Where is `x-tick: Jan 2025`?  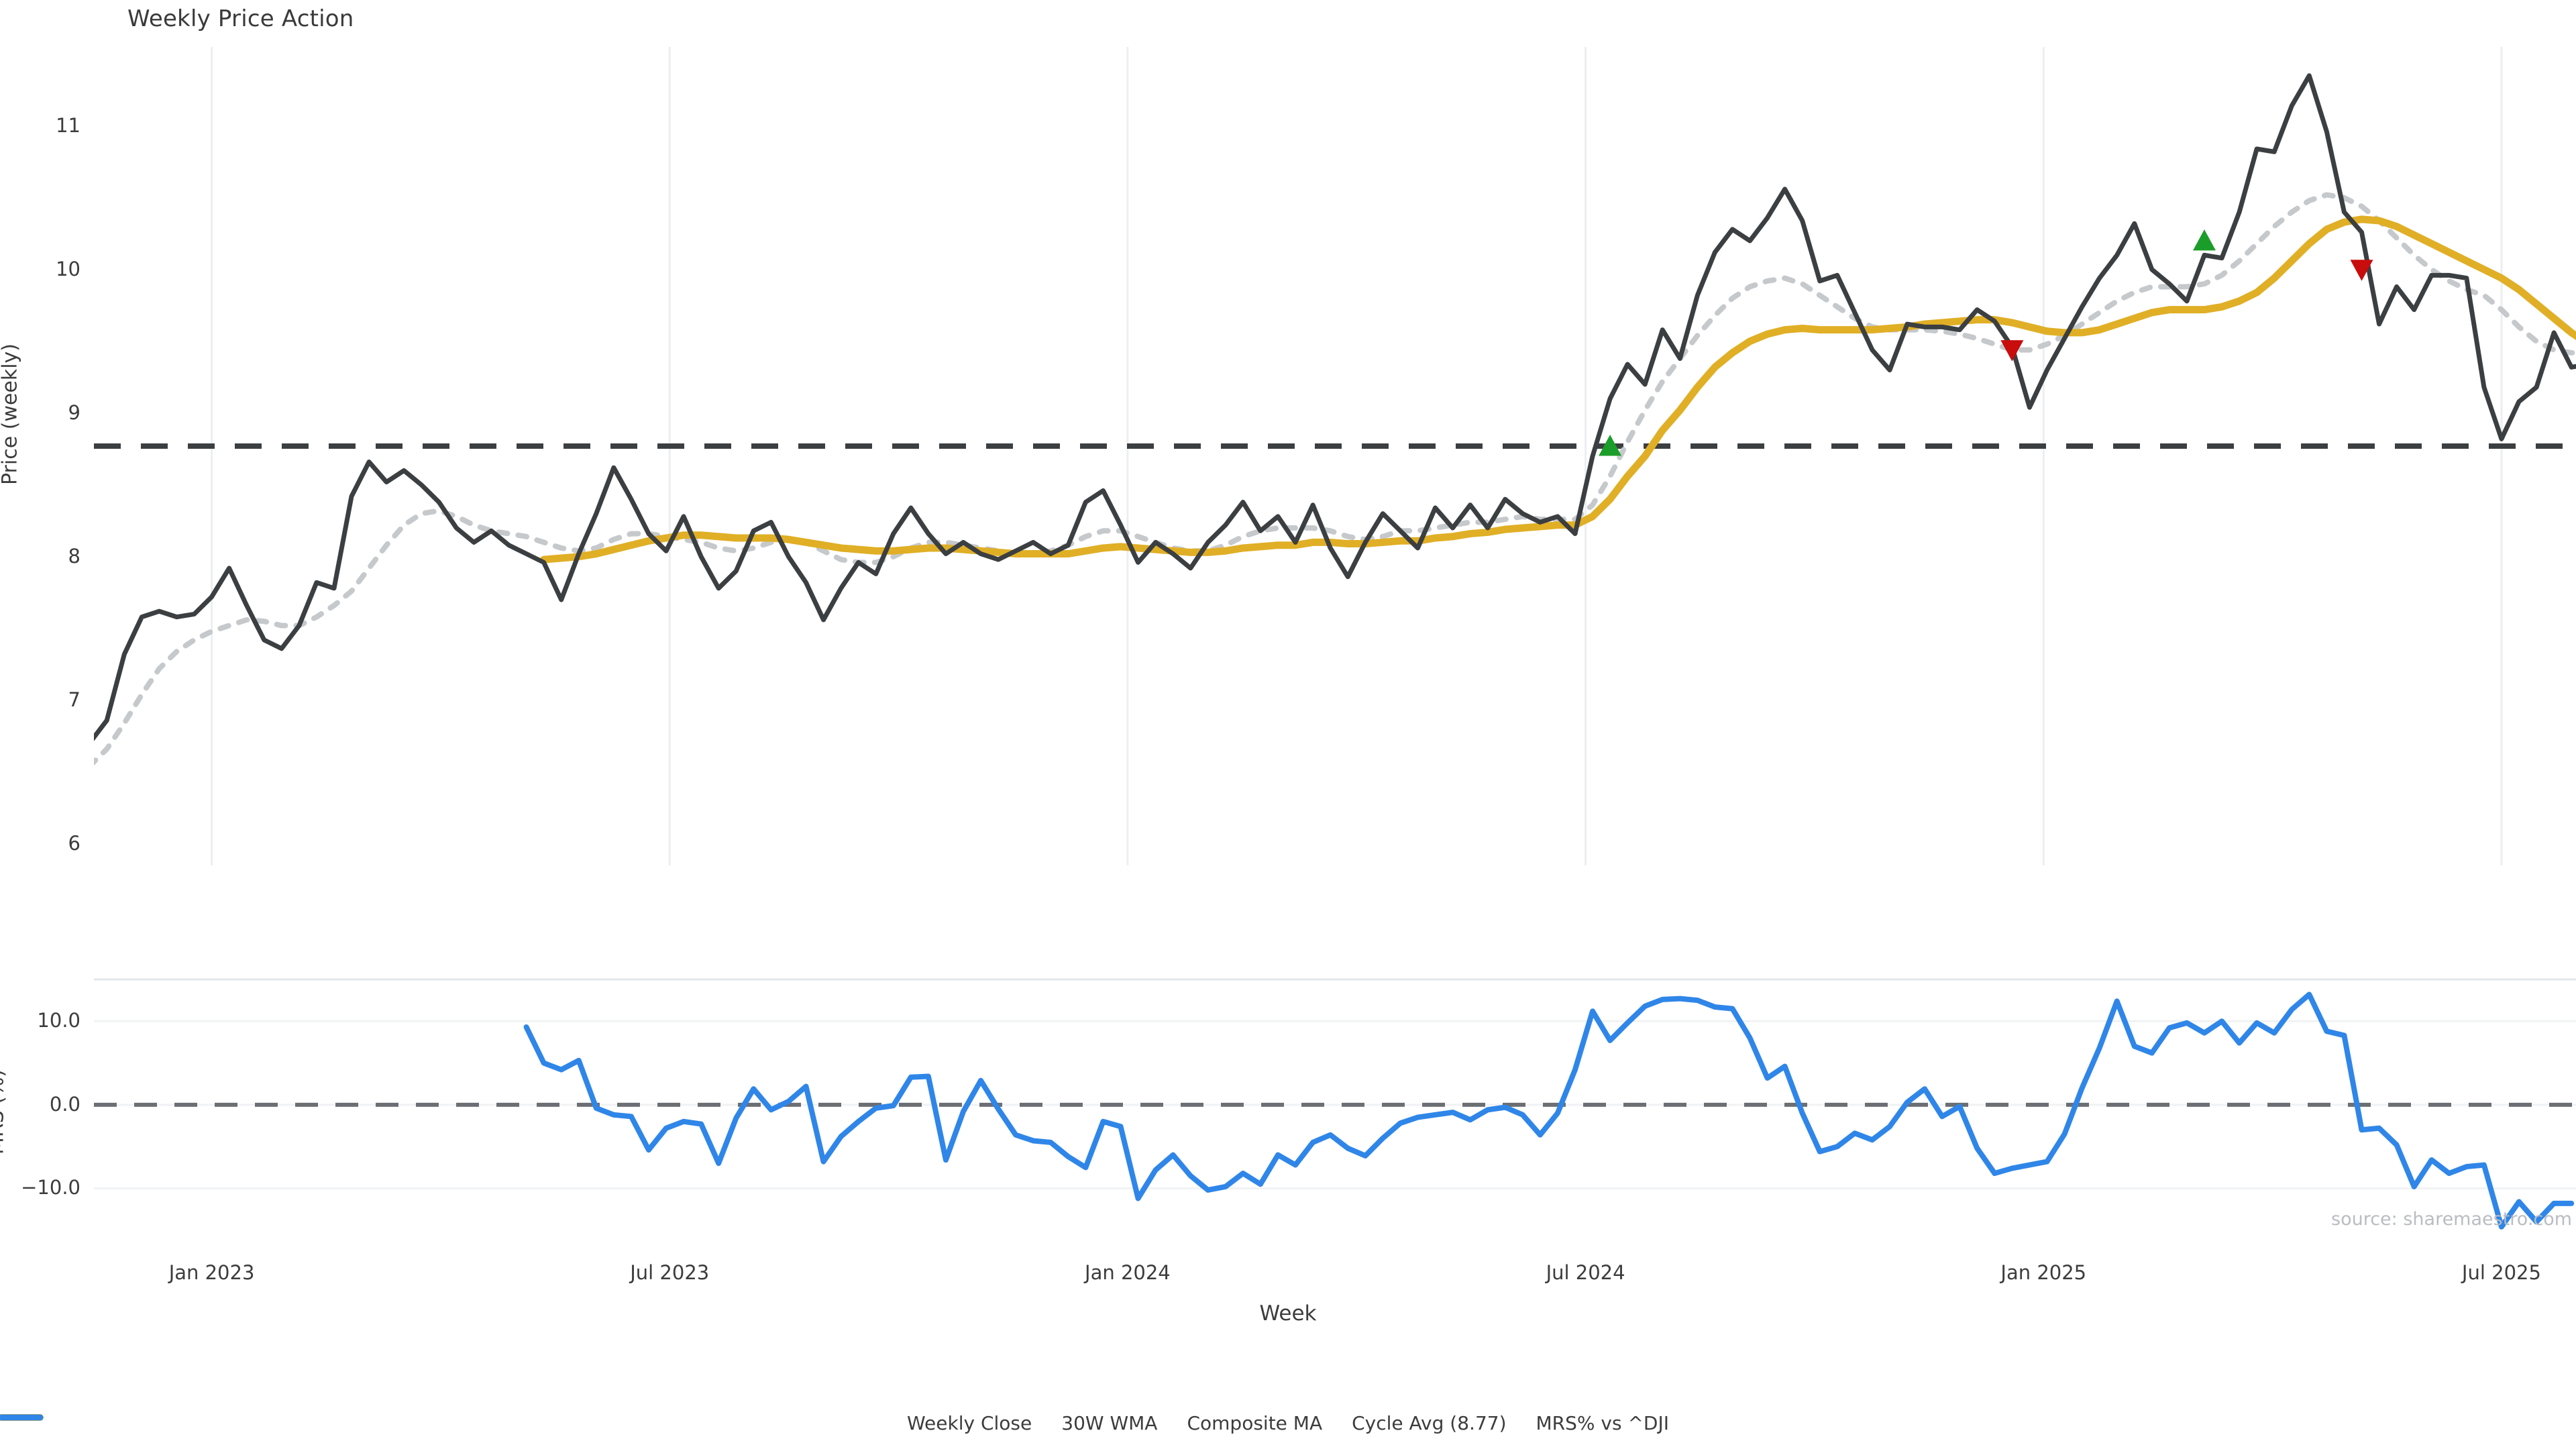 x-tick: Jan 2025 is located at coordinates (2043, 1272).